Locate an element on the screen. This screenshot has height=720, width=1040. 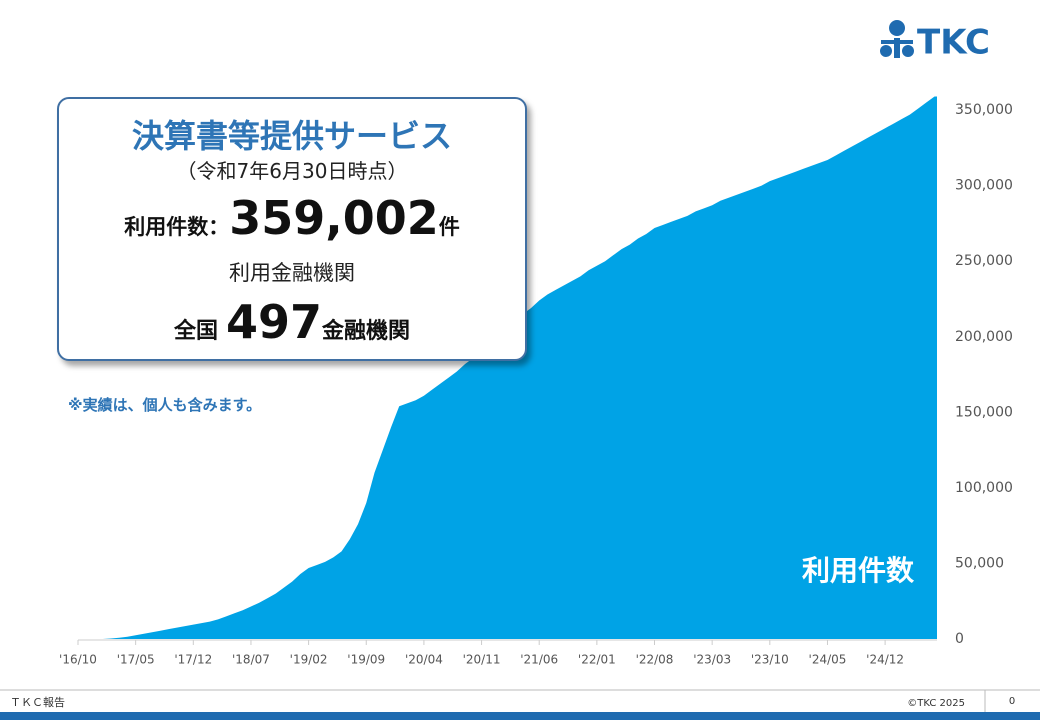
x-tick-label: '16/10 is located at coordinates (78, 660).